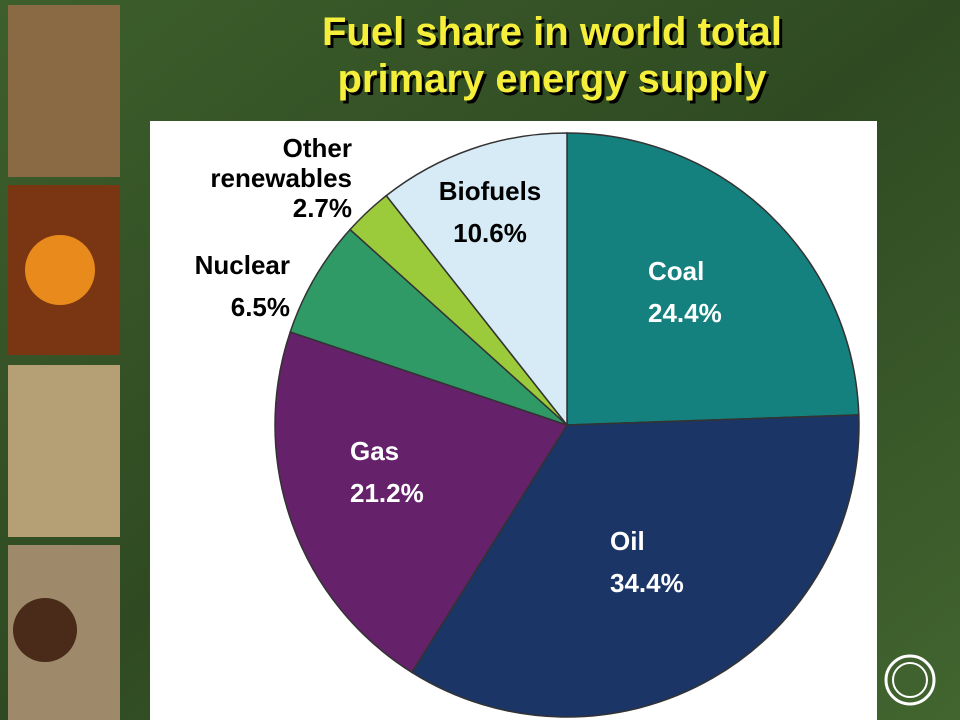 This screenshot has height=725, width=960. Describe the element at coordinates (322, 208) in the screenshot. I see `value-label: 2.7%` at that location.